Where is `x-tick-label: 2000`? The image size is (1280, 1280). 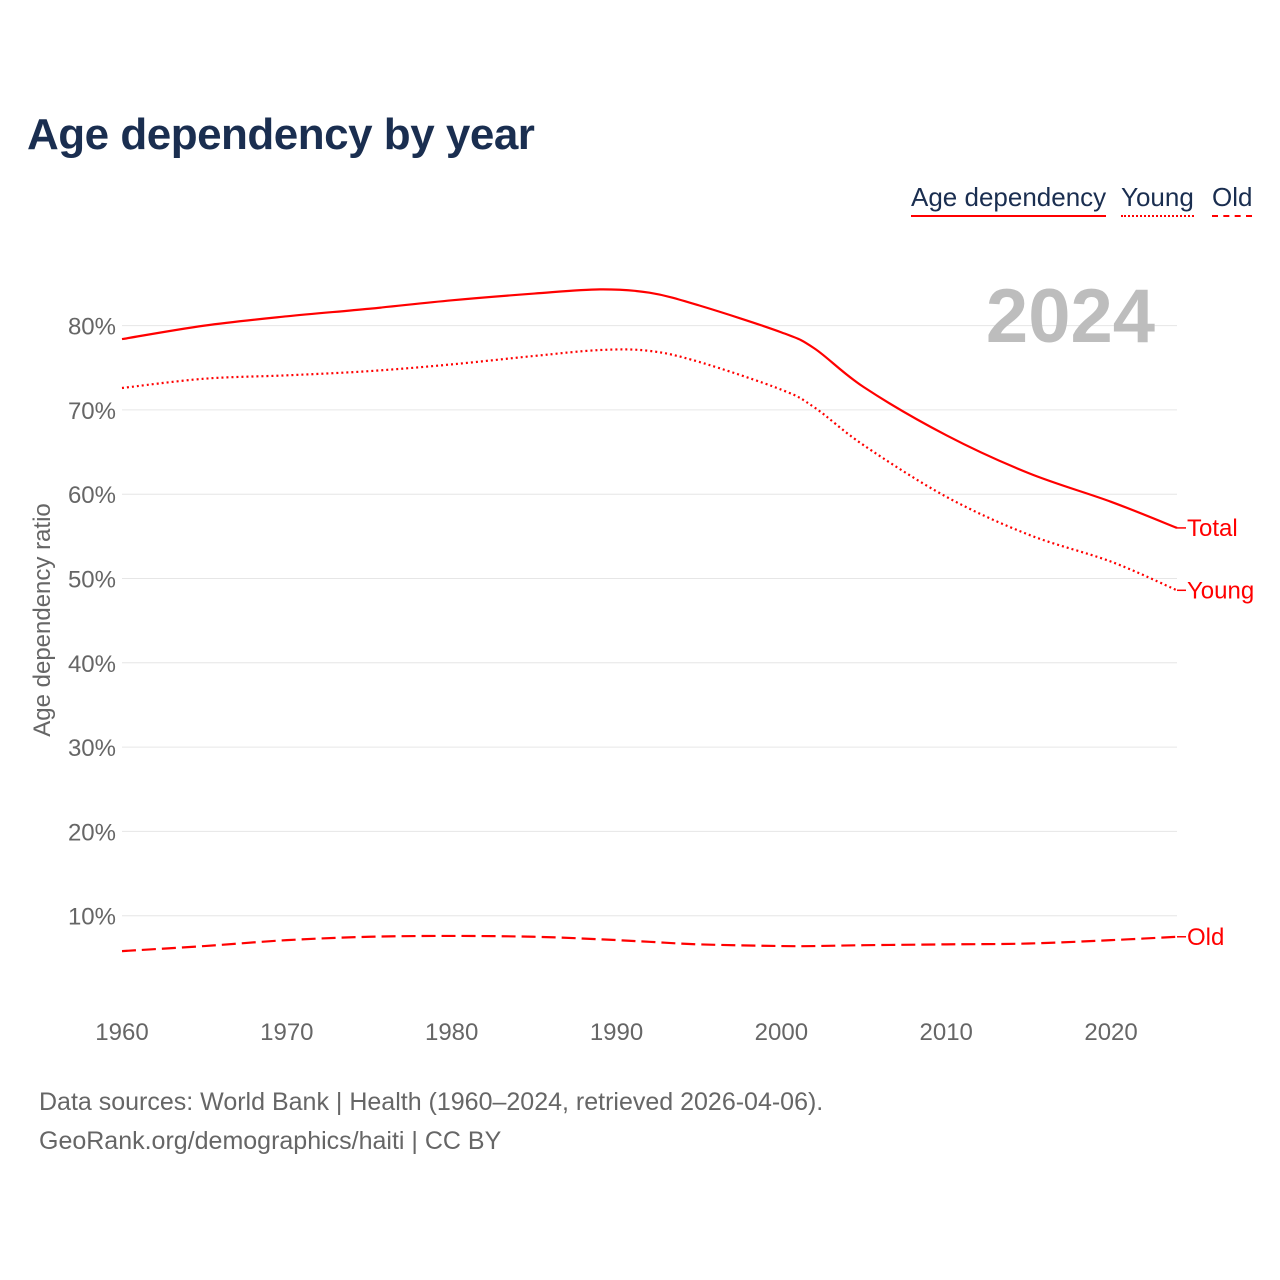 x-tick-label: 2000 is located at coordinates (781, 1032).